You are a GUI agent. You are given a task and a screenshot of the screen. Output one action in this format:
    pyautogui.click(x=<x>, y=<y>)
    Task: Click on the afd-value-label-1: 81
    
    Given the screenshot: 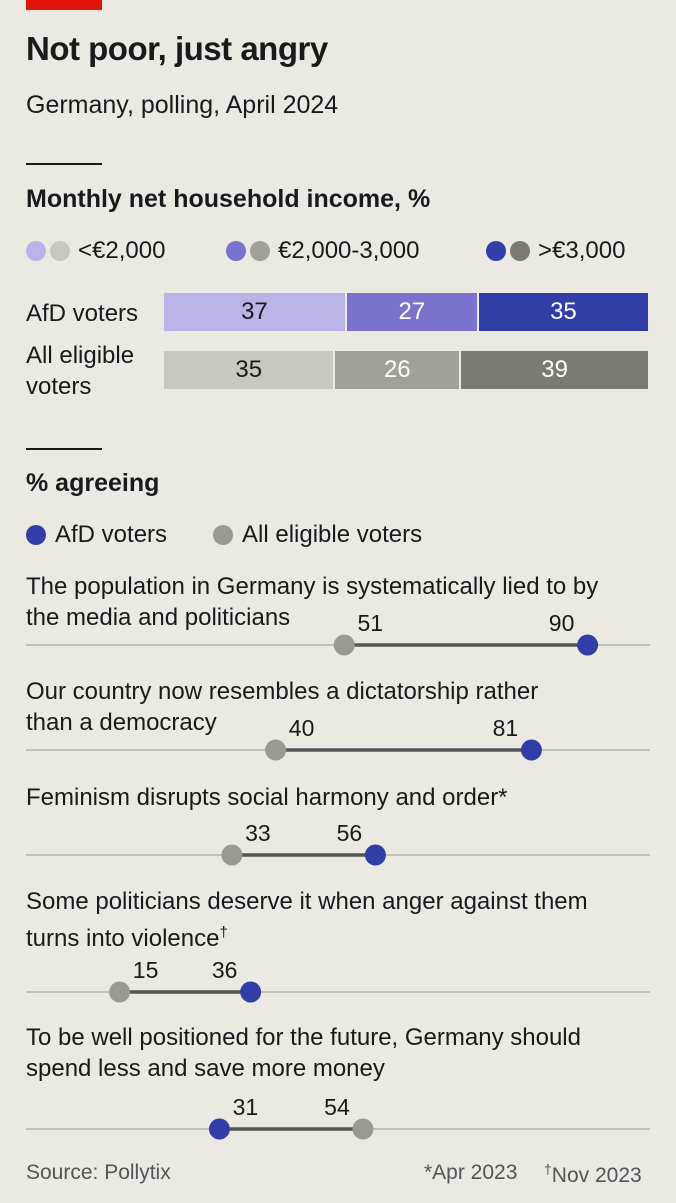 What is the action you would take?
    pyautogui.click(x=506, y=728)
    